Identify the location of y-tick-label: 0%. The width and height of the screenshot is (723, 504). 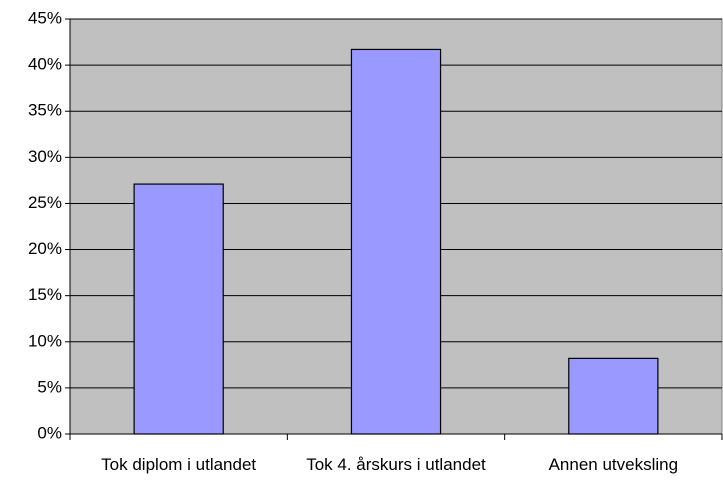
(49, 432).